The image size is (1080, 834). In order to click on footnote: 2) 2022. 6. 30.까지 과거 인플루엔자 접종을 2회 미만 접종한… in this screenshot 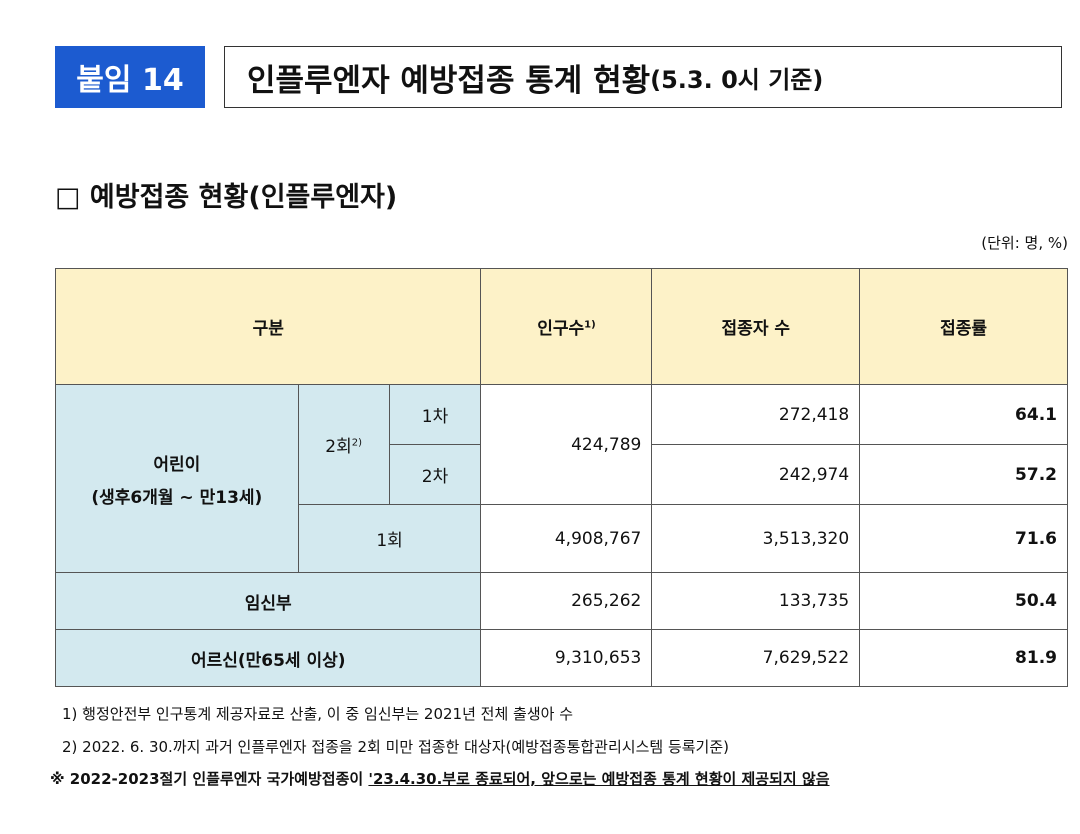, I will do `click(396, 747)`.